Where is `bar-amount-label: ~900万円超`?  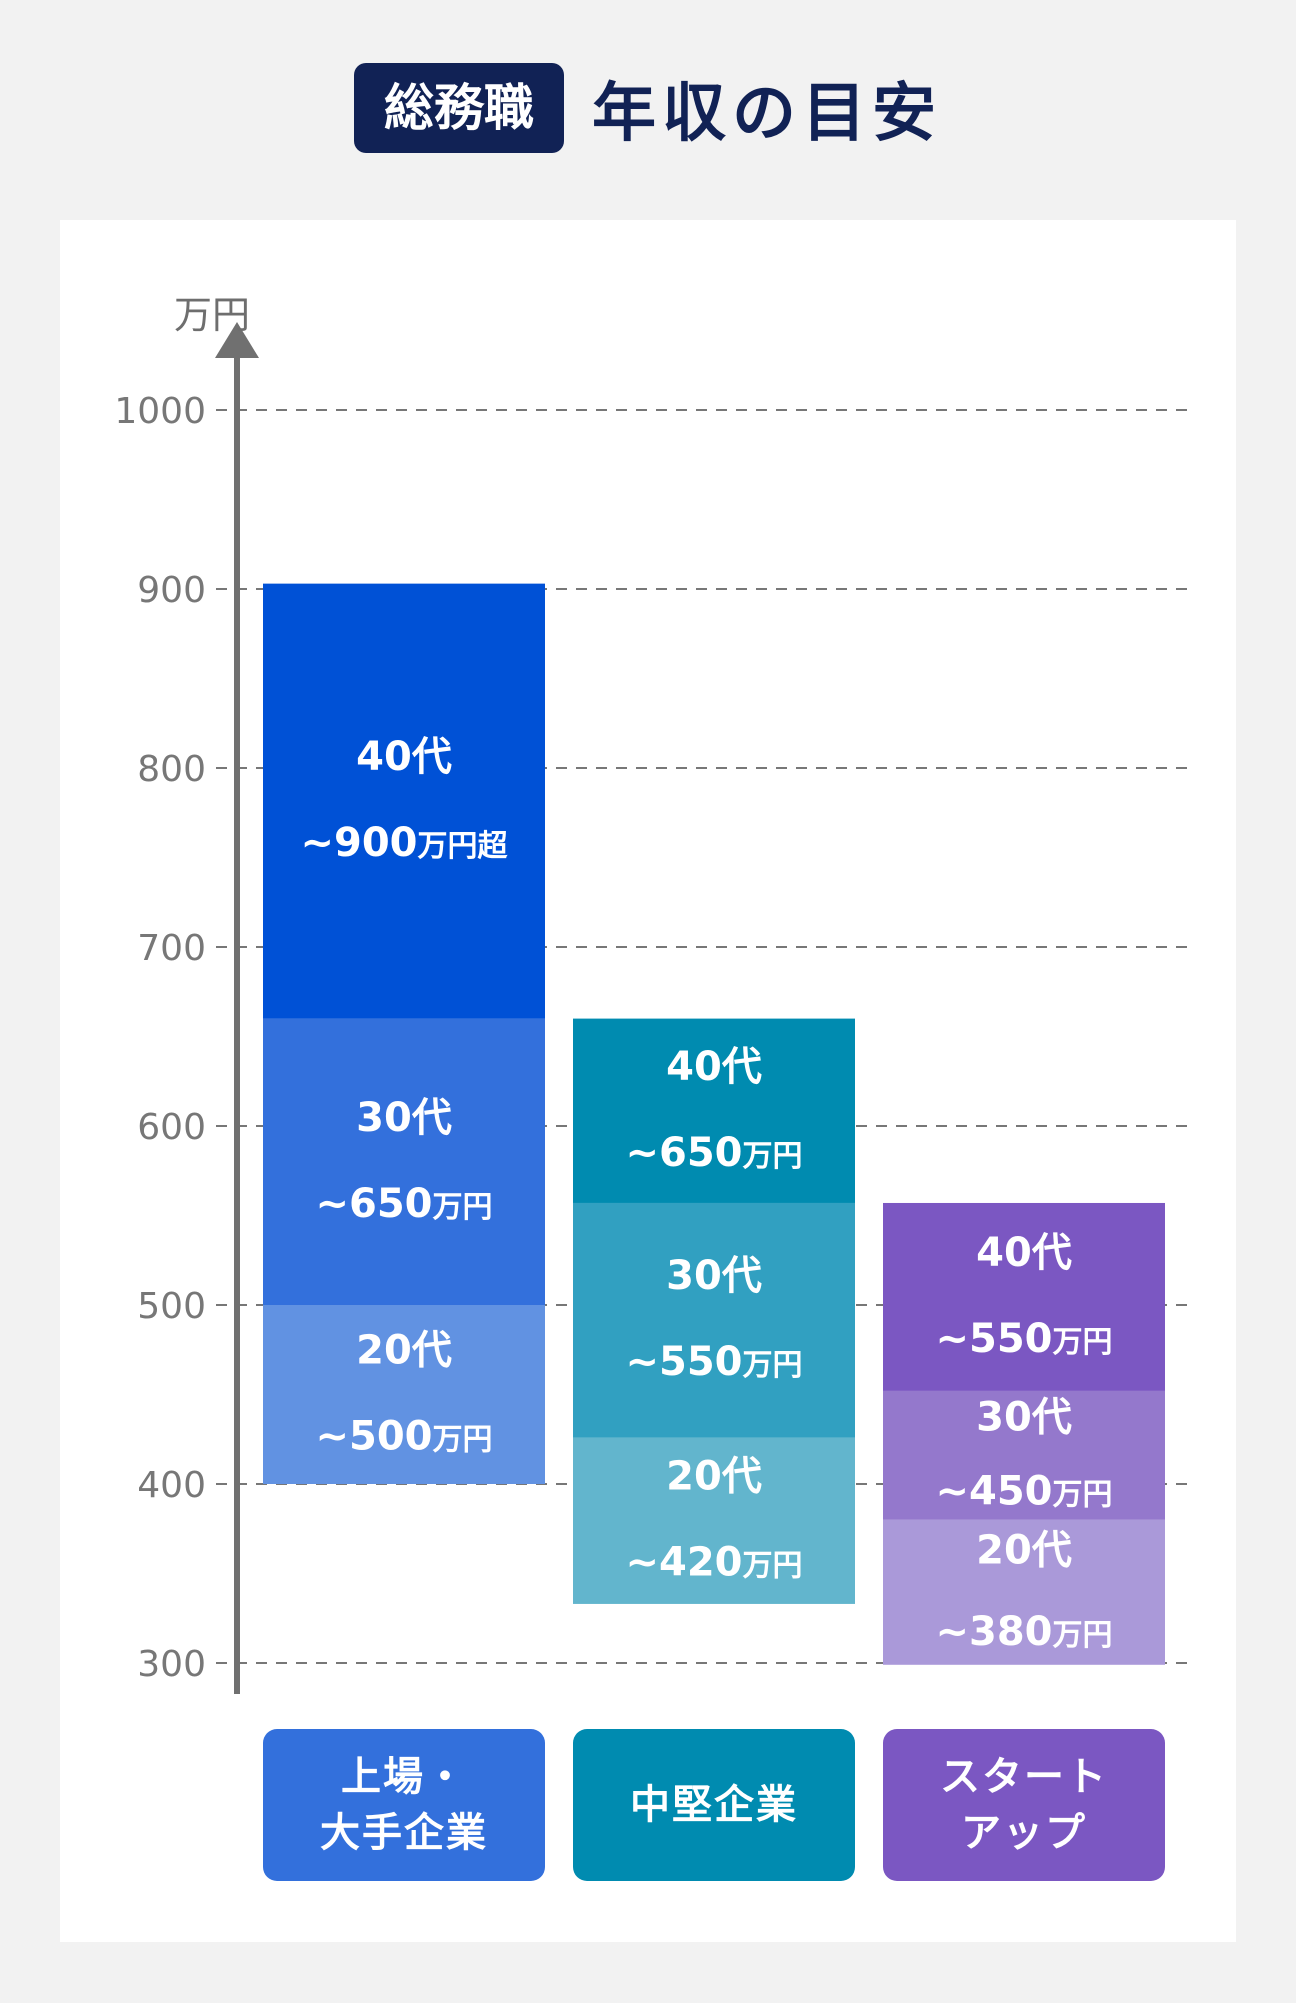
bar-amount-label: ~900万円超 is located at coordinates (404, 843).